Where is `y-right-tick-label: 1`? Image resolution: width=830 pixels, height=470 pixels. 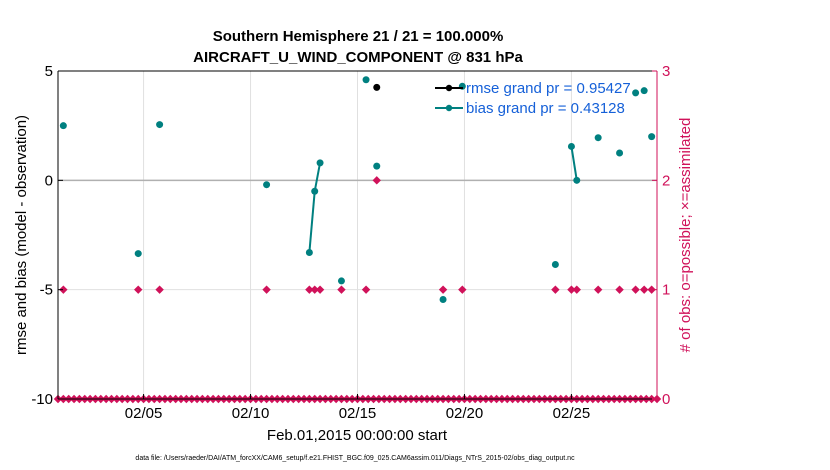
y-right-tick-label: 1 is located at coordinates (666, 290).